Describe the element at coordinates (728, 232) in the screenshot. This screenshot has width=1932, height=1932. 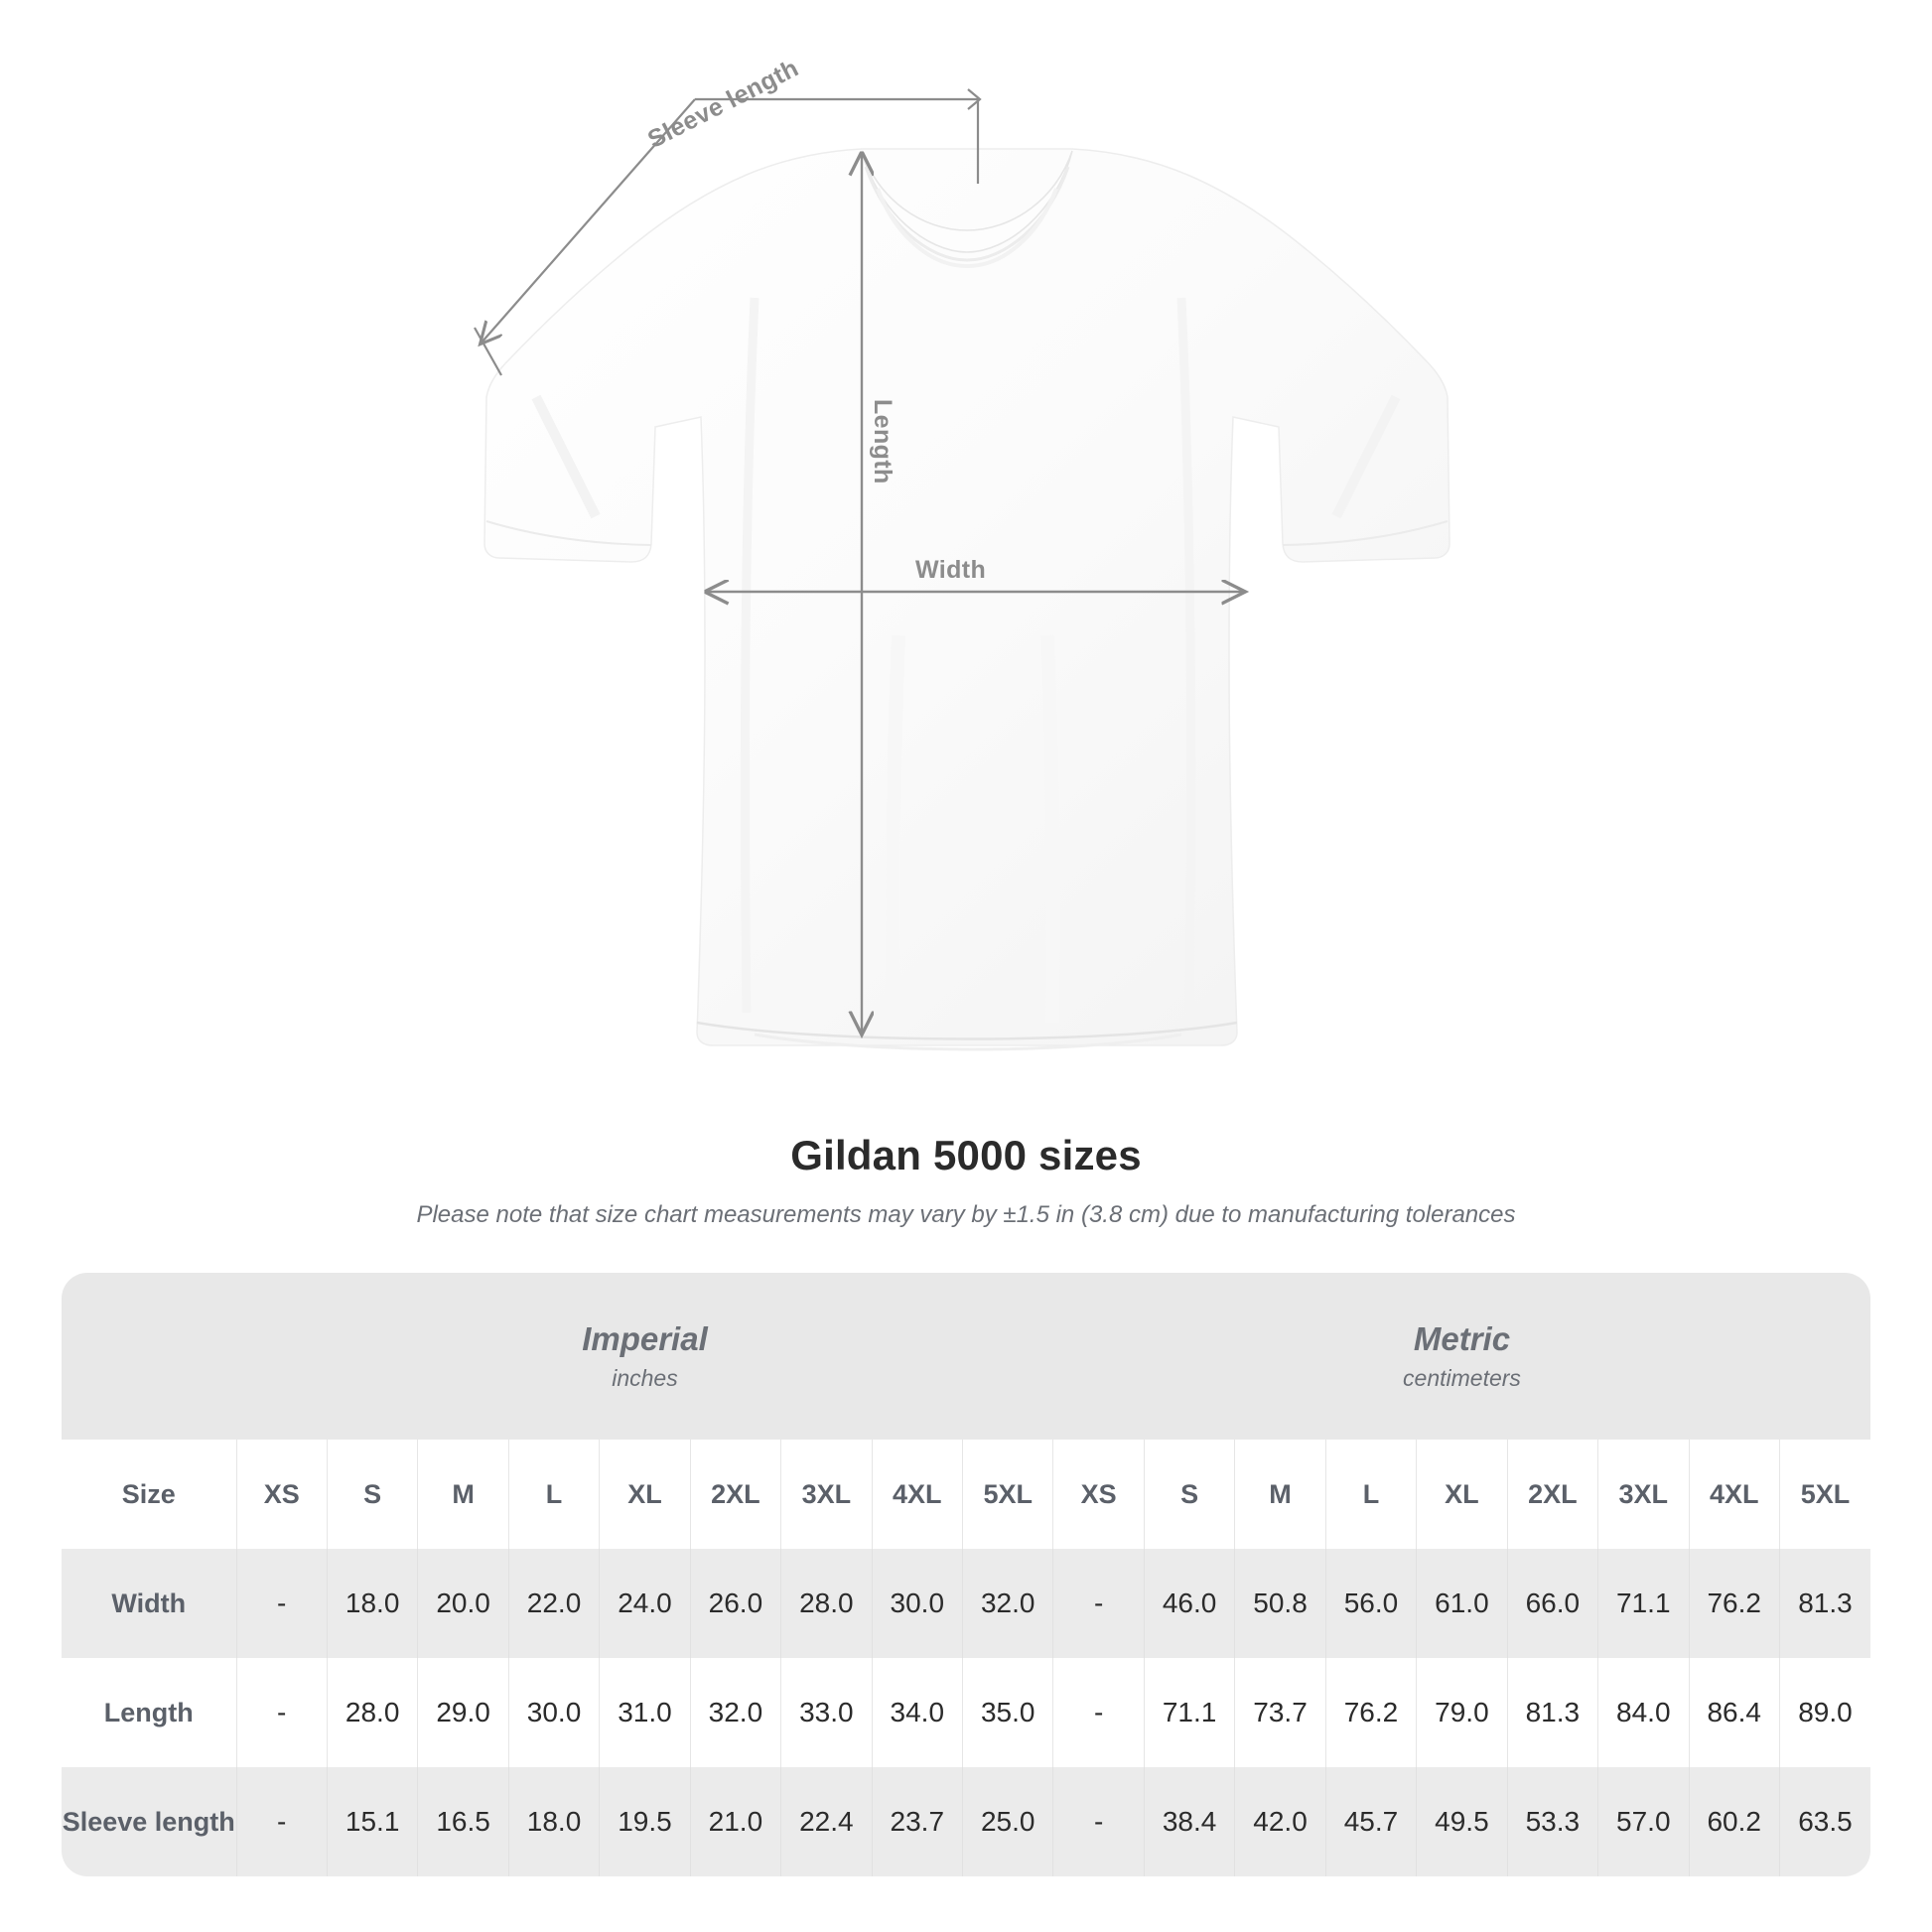
I see `sleeve-length-measure-line` at that location.